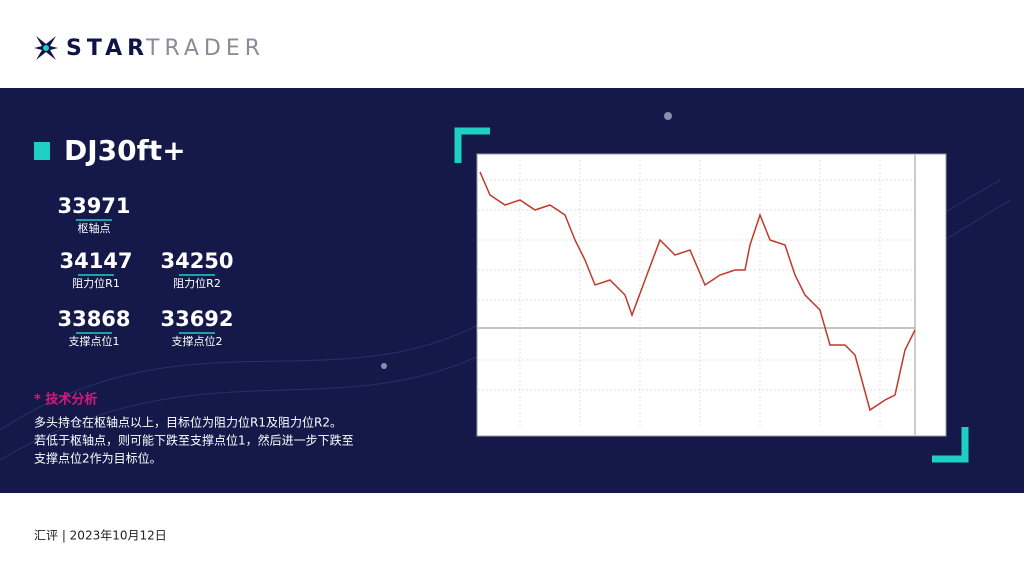  I want to click on level-value: 33868, so click(93, 319).